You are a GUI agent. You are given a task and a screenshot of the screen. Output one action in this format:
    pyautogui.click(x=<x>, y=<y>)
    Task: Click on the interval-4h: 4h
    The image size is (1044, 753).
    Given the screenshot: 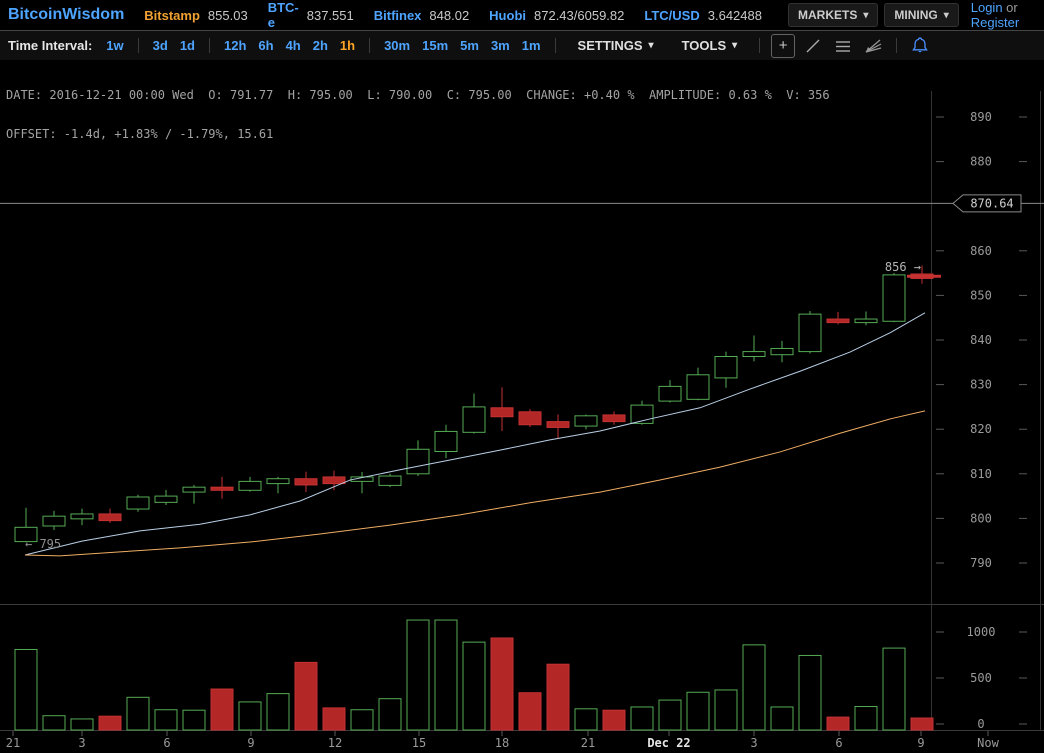 What is the action you would take?
    pyautogui.click(x=293, y=45)
    